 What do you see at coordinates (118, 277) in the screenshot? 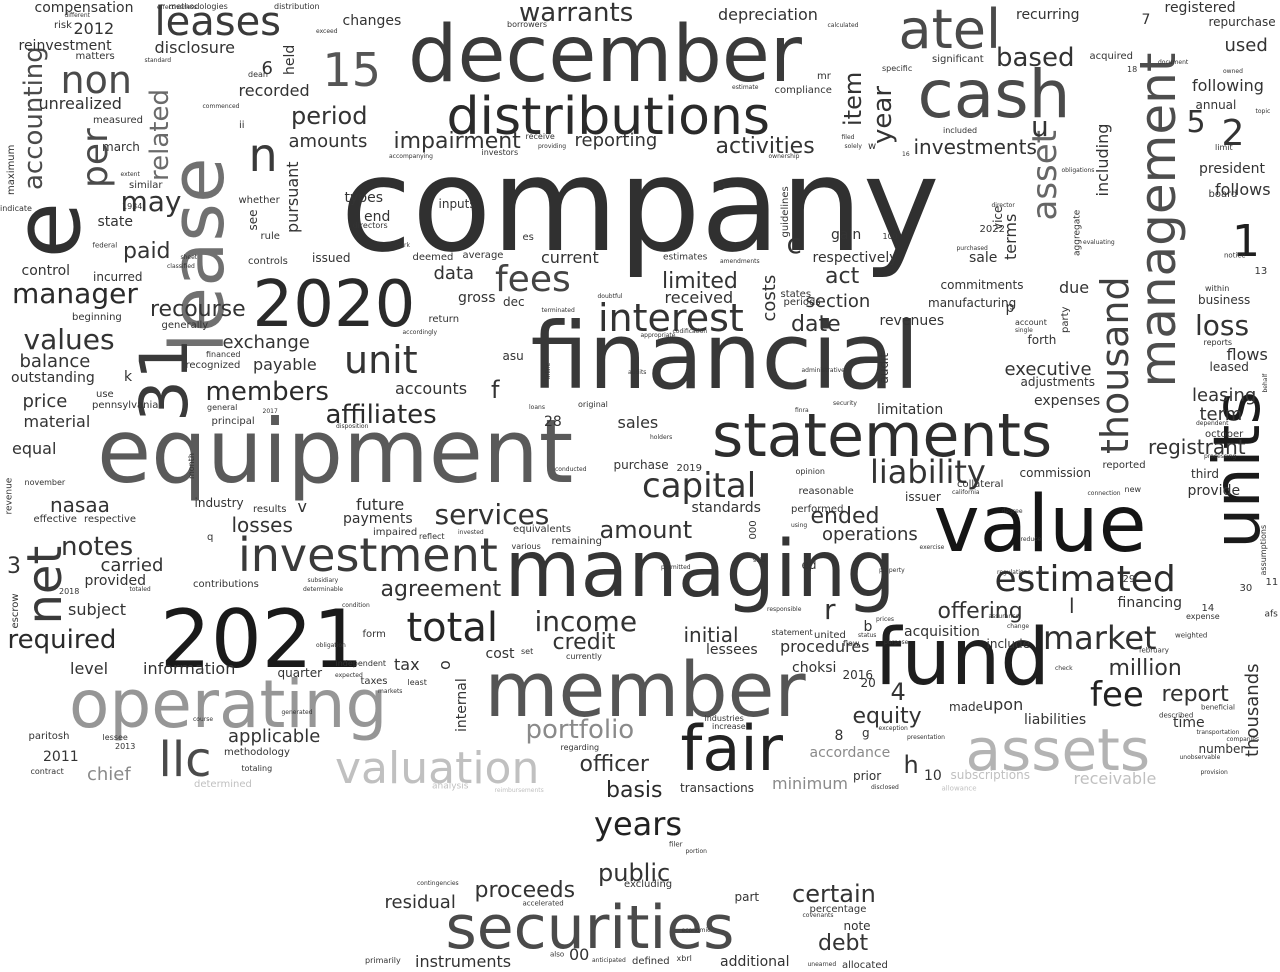
I see `word-incurred: incurred` at bounding box center [118, 277].